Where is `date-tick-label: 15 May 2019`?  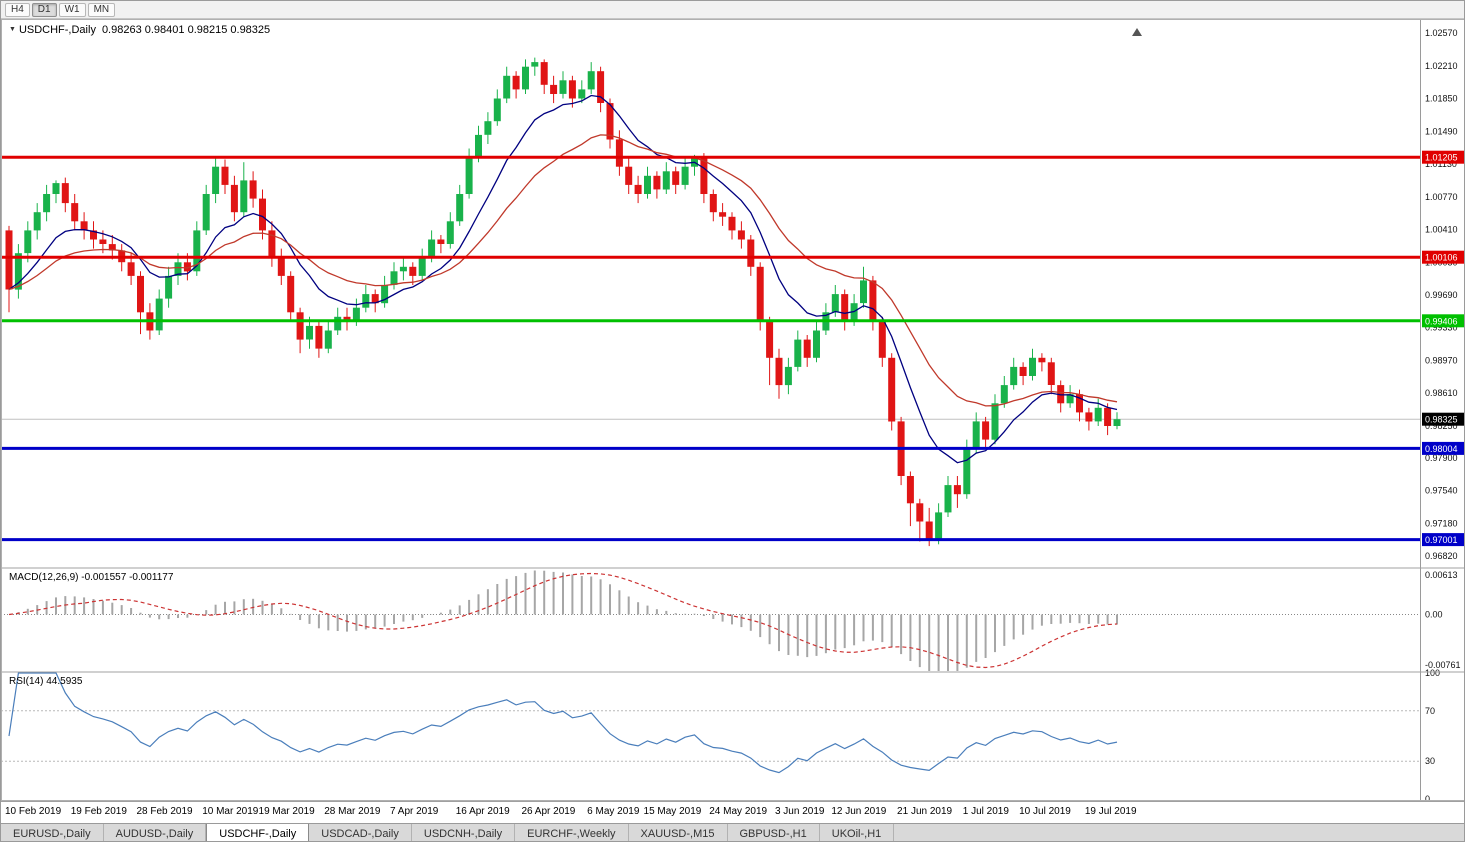 date-tick-label: 15 May 2019 is located at coordinates (672, 811).